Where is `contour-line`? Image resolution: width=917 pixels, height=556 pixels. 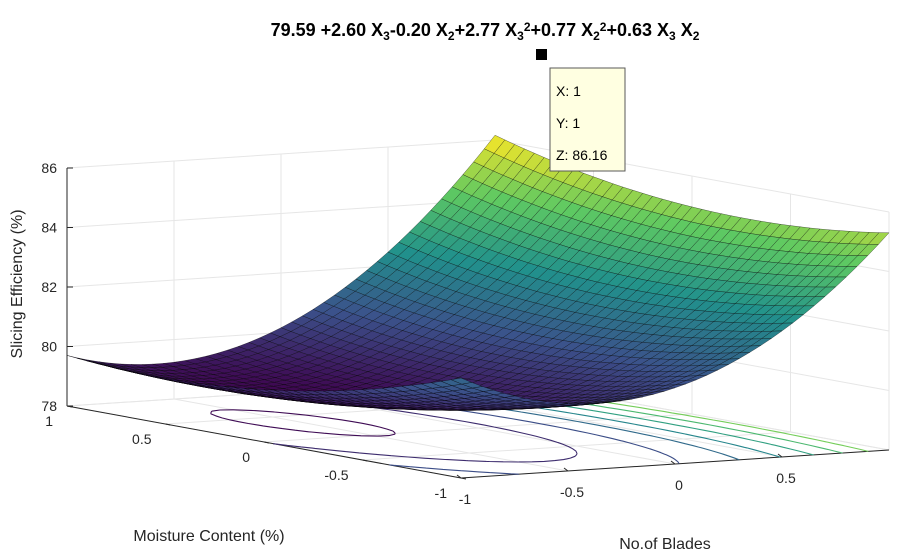 contour-line is located at coordinates (303, 423).